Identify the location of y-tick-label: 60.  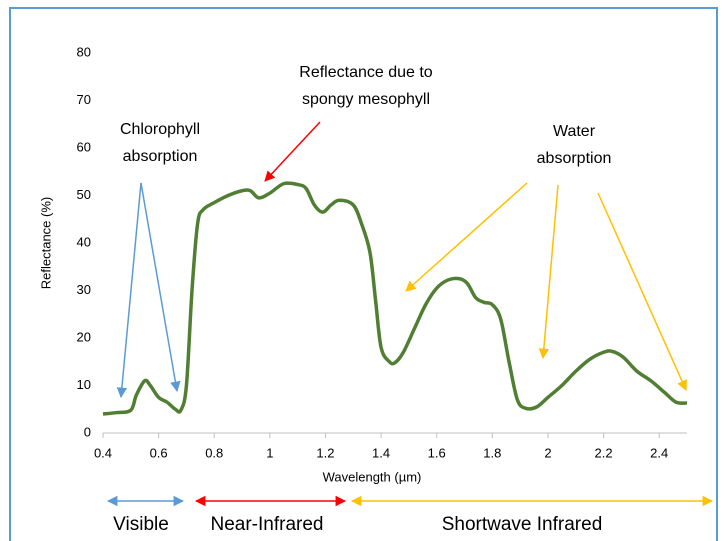
(84, 146).